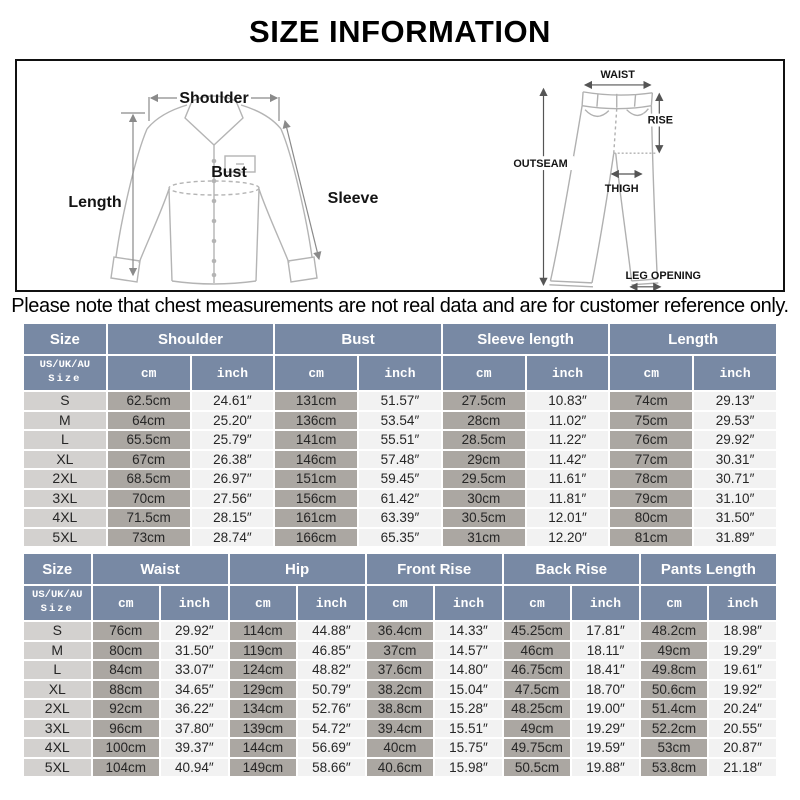 The image size is (800, 800). Describe the element at coordinates (263, 670) in the screenshot. I see `value-cell: 124cm` at that location.